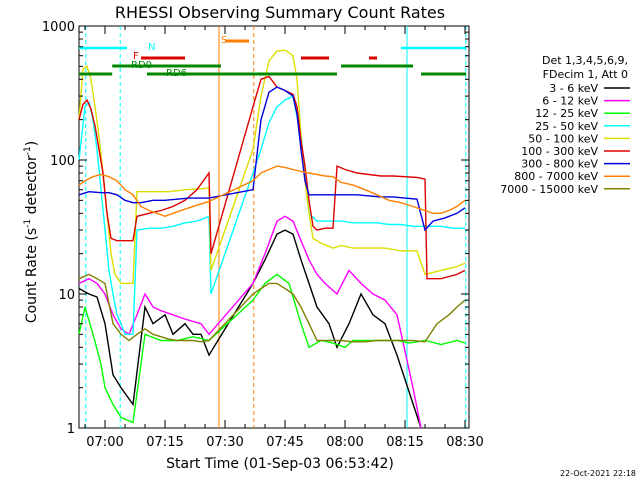  What do you see at coordinates (31, 232) in the screenshot?
I see `y-axis-label: Count Rate (s-1 detector-1)` at bounding box center [31, 232].